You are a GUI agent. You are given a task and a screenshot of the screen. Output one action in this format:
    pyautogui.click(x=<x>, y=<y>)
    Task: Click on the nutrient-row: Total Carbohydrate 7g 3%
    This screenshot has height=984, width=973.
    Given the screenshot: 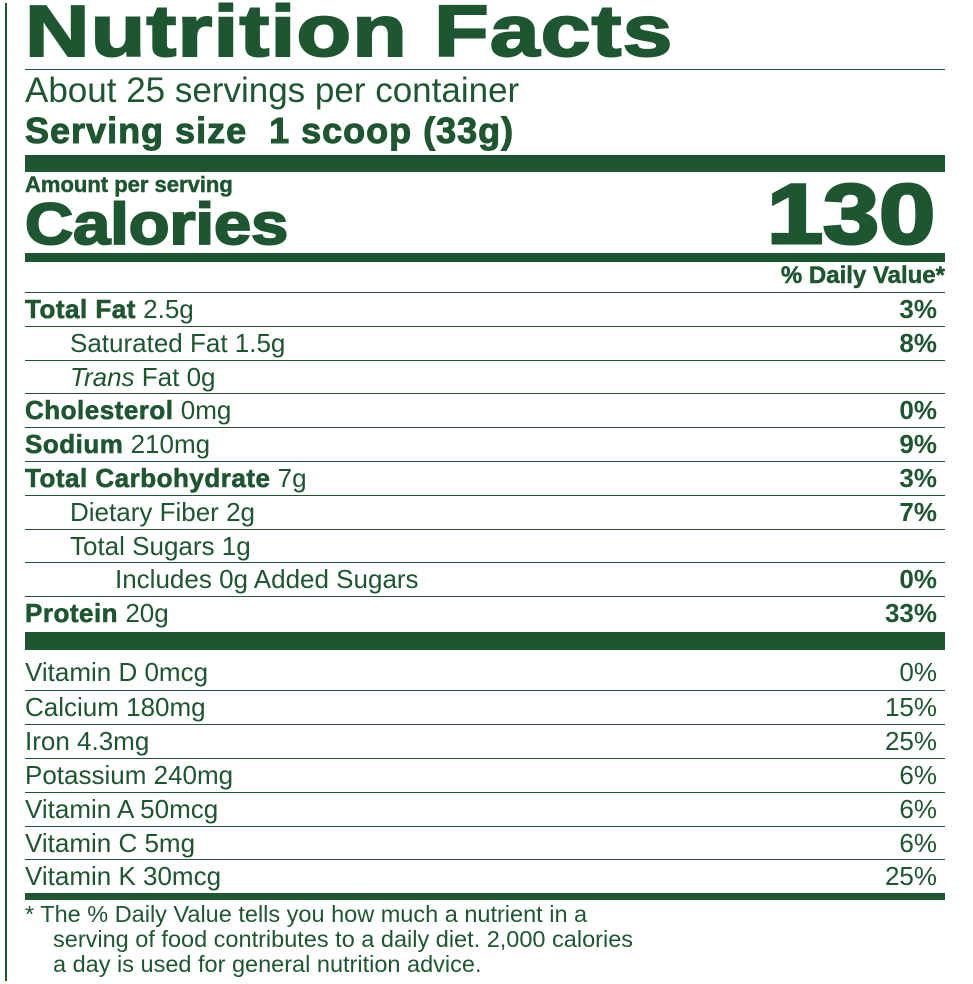 What is the action you would take?
    pyautogui.click(x=485, y=478)
    